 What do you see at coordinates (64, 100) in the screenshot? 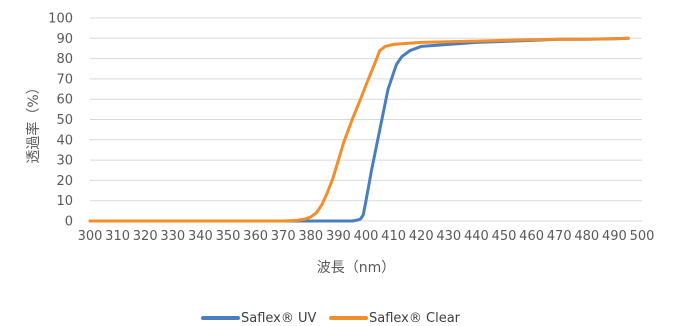
I see `y-tick-label: 60` at bounding box center [64, 100].